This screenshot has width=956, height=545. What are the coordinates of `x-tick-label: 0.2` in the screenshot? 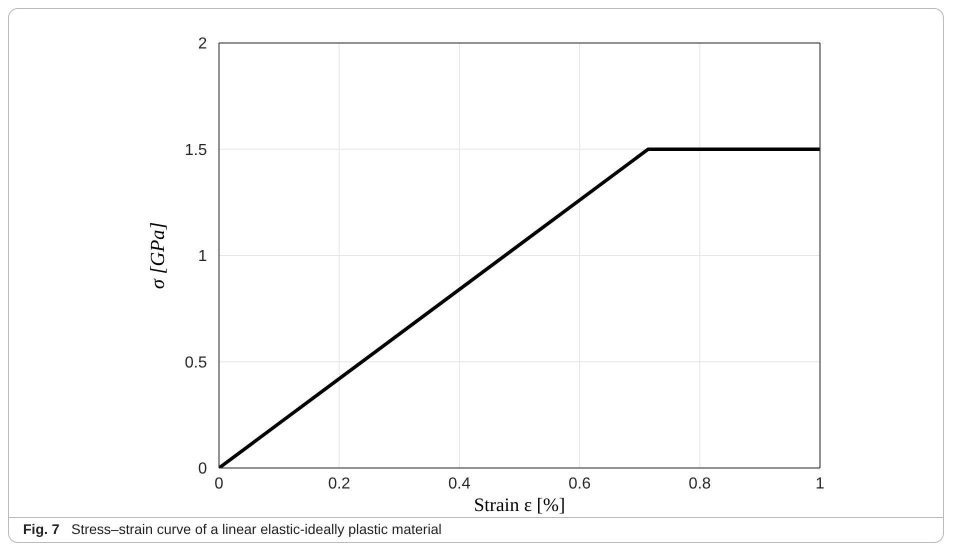 It's located at (339, 483).